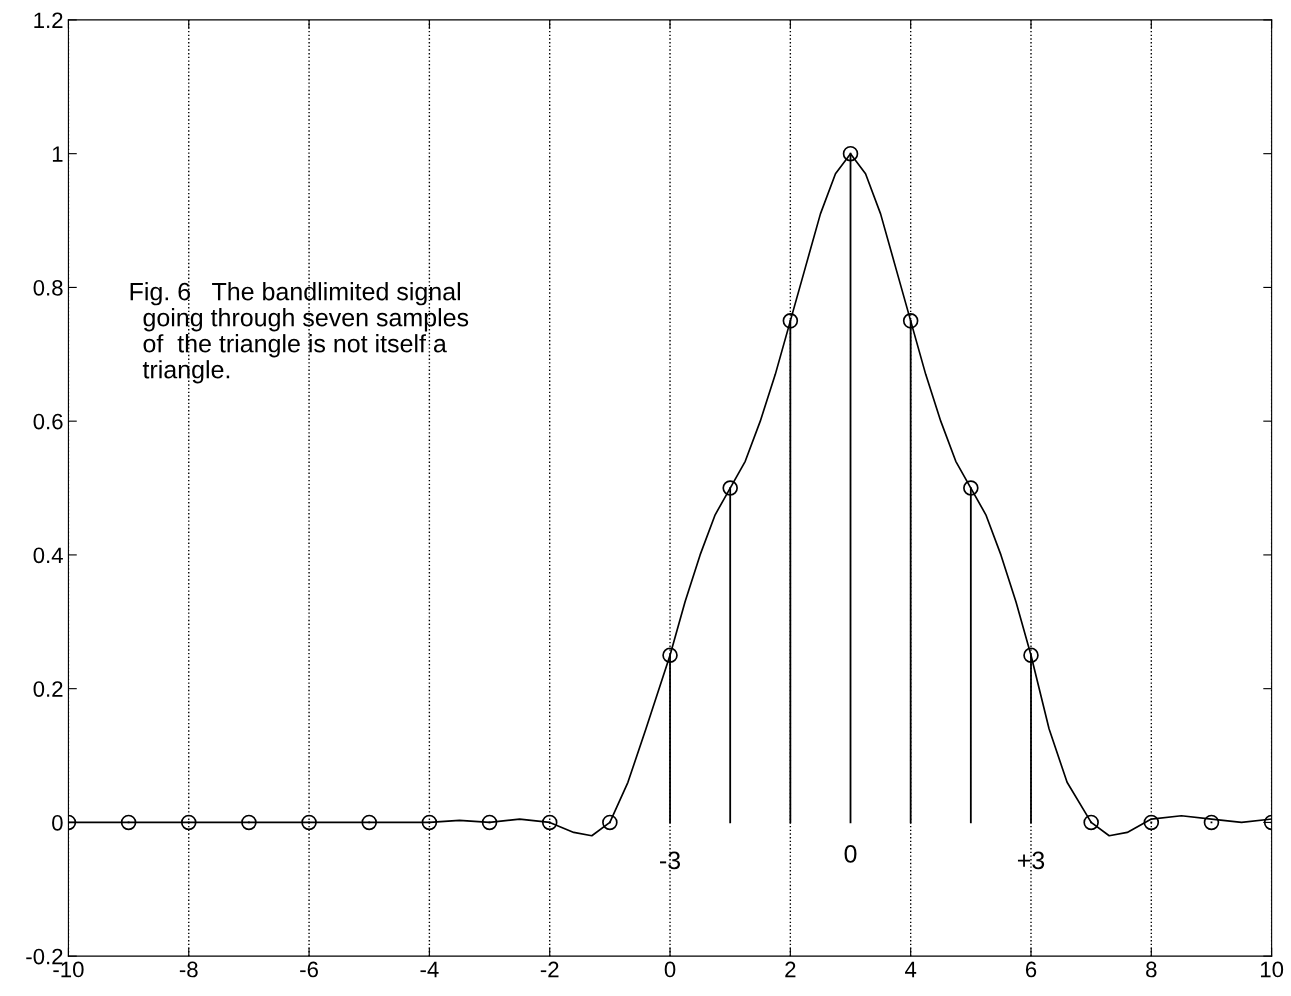  What do you see at coordinates (48, 421) in the screenshot?
I see `y-tick-label: 0.6` at bounding box center [48, 421].